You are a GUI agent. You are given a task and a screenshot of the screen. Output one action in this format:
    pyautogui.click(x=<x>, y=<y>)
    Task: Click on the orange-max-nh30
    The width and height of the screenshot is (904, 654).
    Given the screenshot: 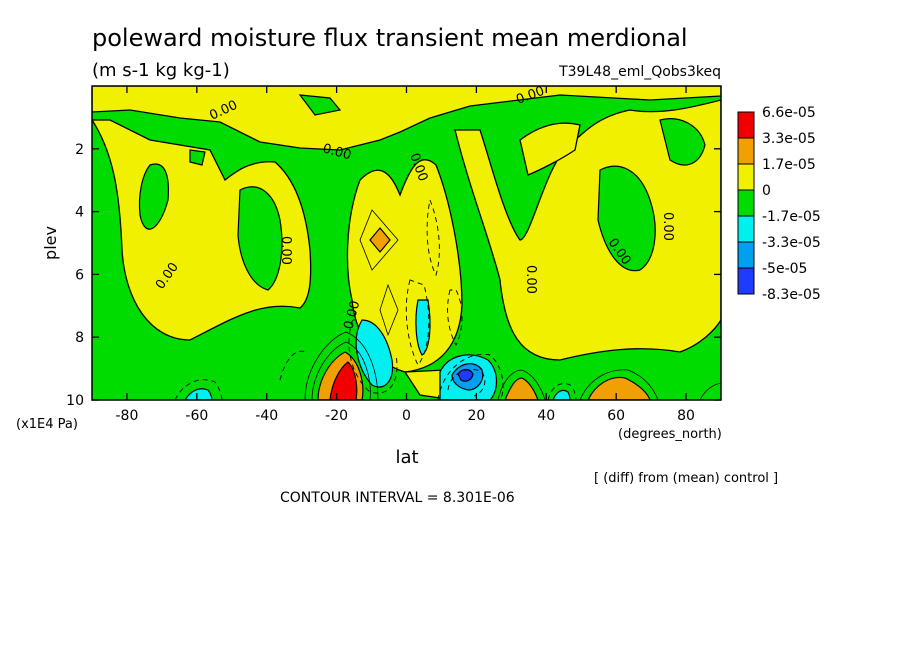 What is the action you would take?
    pyautogui.click(x=521, y=388)
    